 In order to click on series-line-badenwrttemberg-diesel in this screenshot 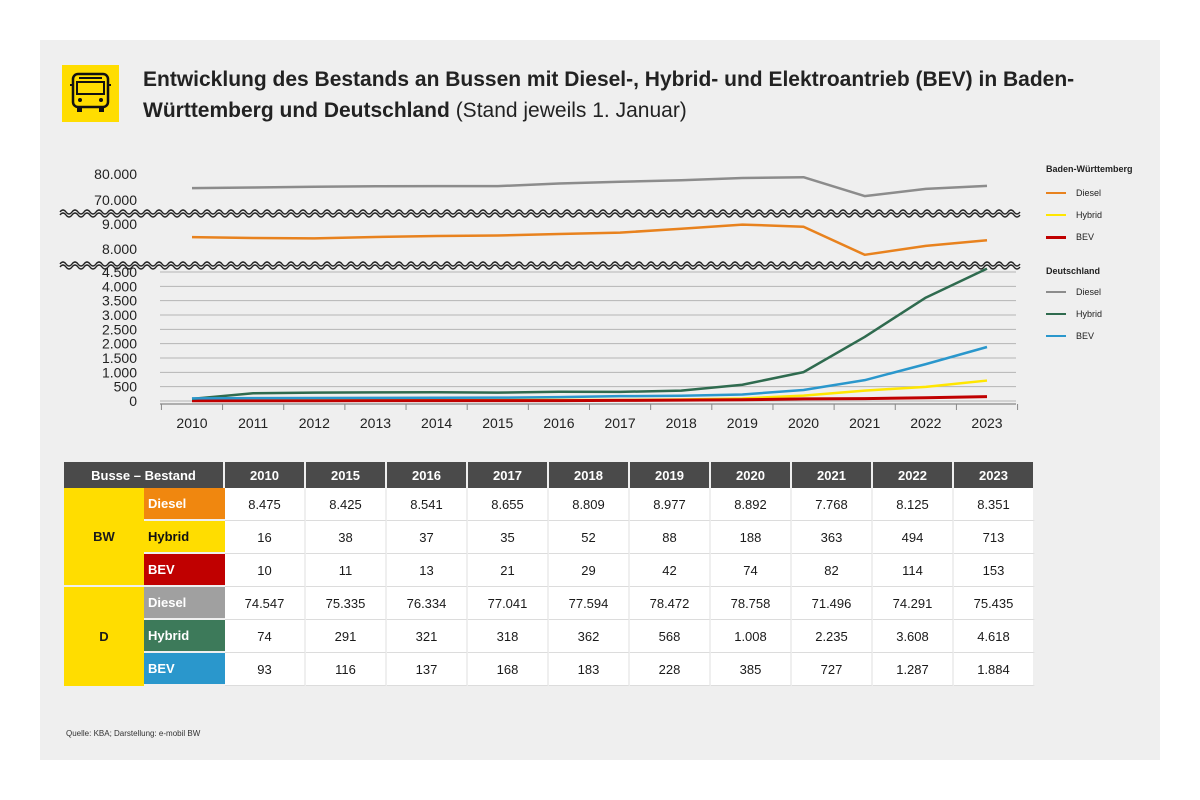, I will do `click(589, 240)`.